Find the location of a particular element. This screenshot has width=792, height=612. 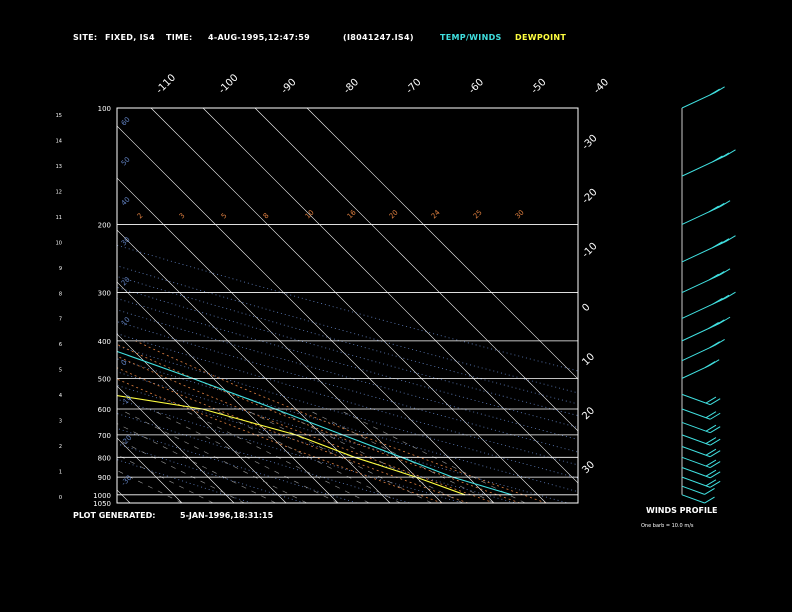

legend-temp: TEMP/WINDS is located at coordinates (471, 37).